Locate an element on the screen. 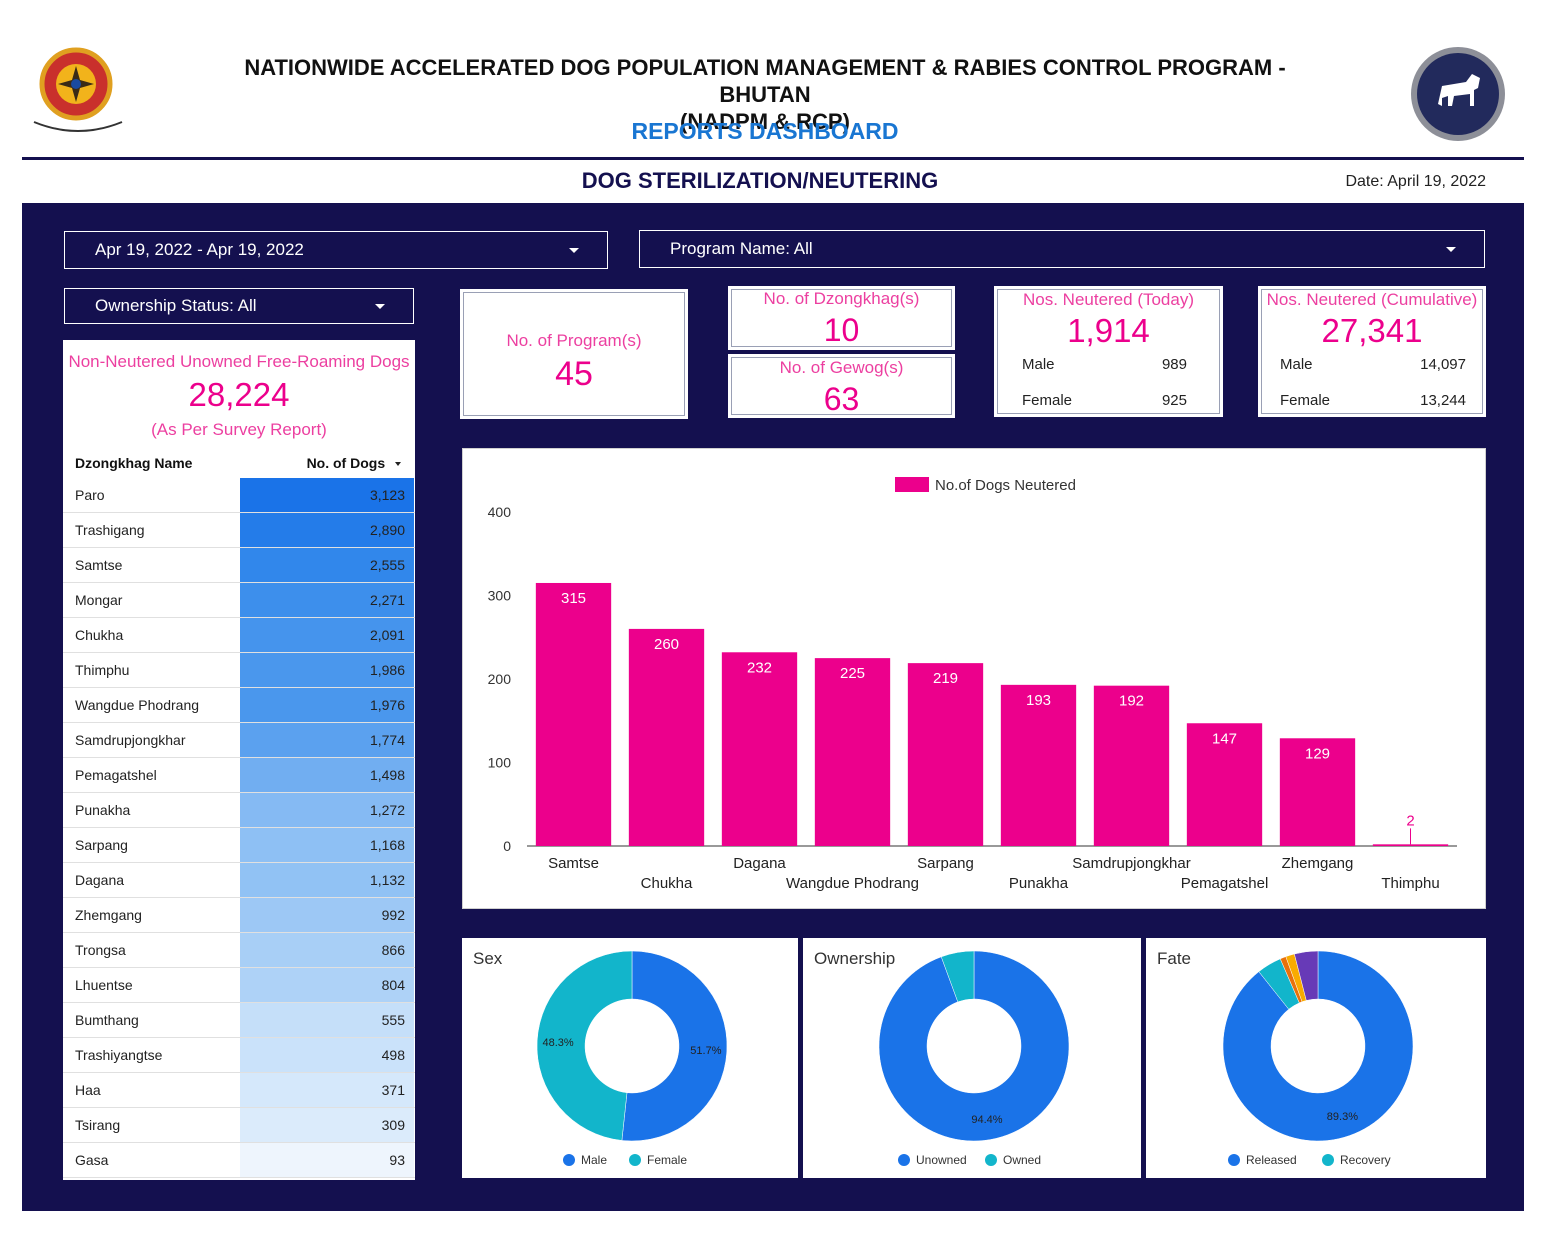 The image size is (1546, 1234). program-filter-label: Program Name: All is located at coordinates (741, 248).